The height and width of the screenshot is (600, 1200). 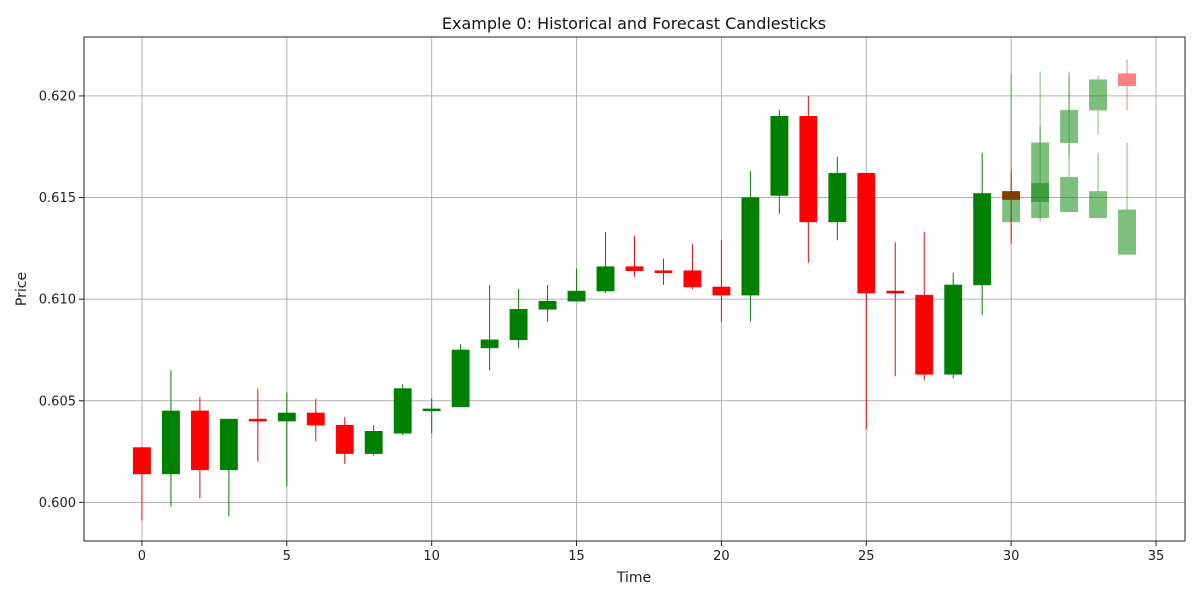 What do you see at coordinates (1011, 556) in the screenshot?
I see `x-tick-label: 30` at bounding box center [1011, 556].